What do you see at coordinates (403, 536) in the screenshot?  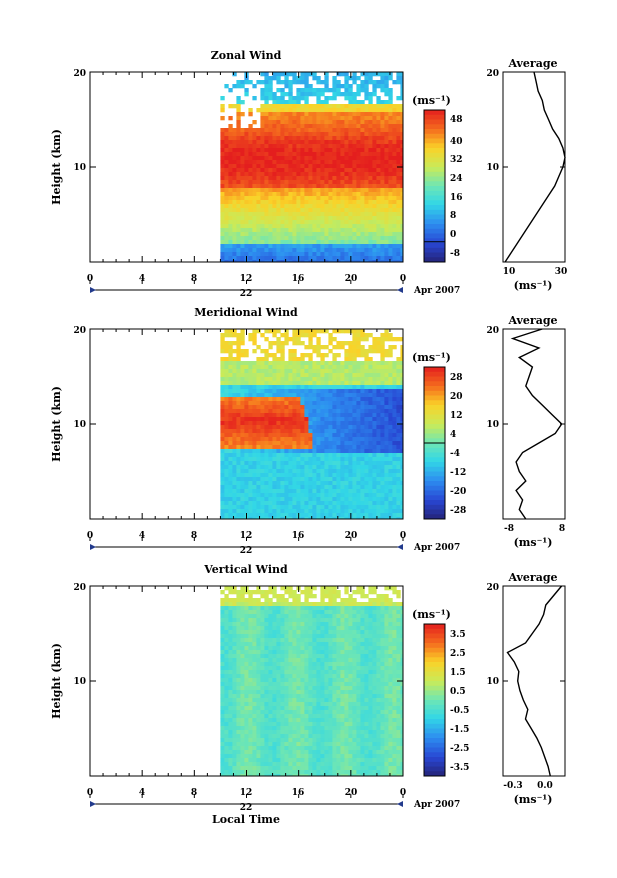 I see `meridional-xtick-24: 0` at bounding box center [403, 536].